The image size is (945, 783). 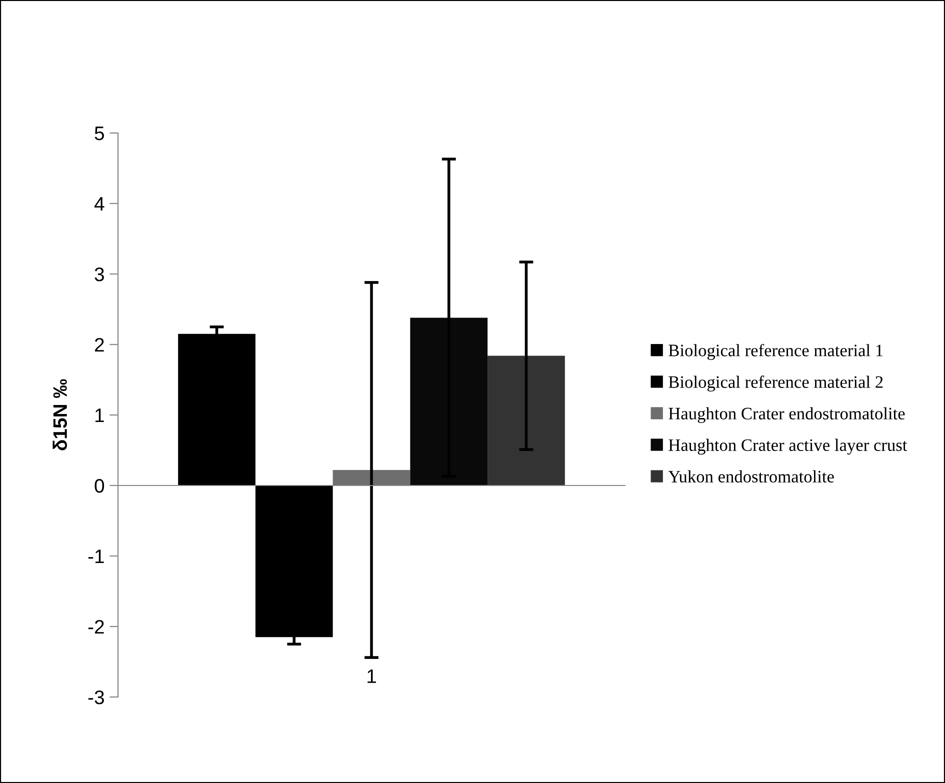 What do you see at coordinates (99, 415) in the screenshot?
I see `y-tick-label: 1` at bounding box center [99, 415].